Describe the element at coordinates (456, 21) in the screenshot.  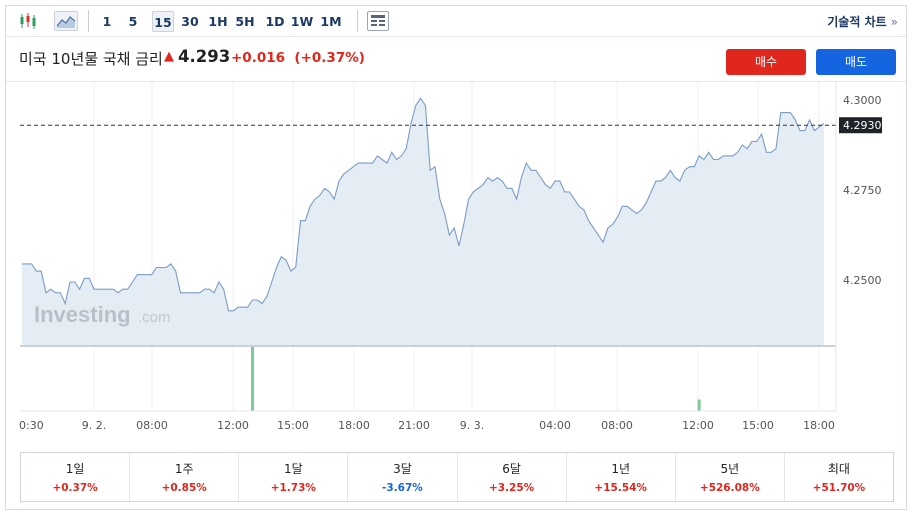
I see `chart-toolbar: 1 5 15 30 1H 5H 1D 1W 1M 기술적 차트»` at that location.